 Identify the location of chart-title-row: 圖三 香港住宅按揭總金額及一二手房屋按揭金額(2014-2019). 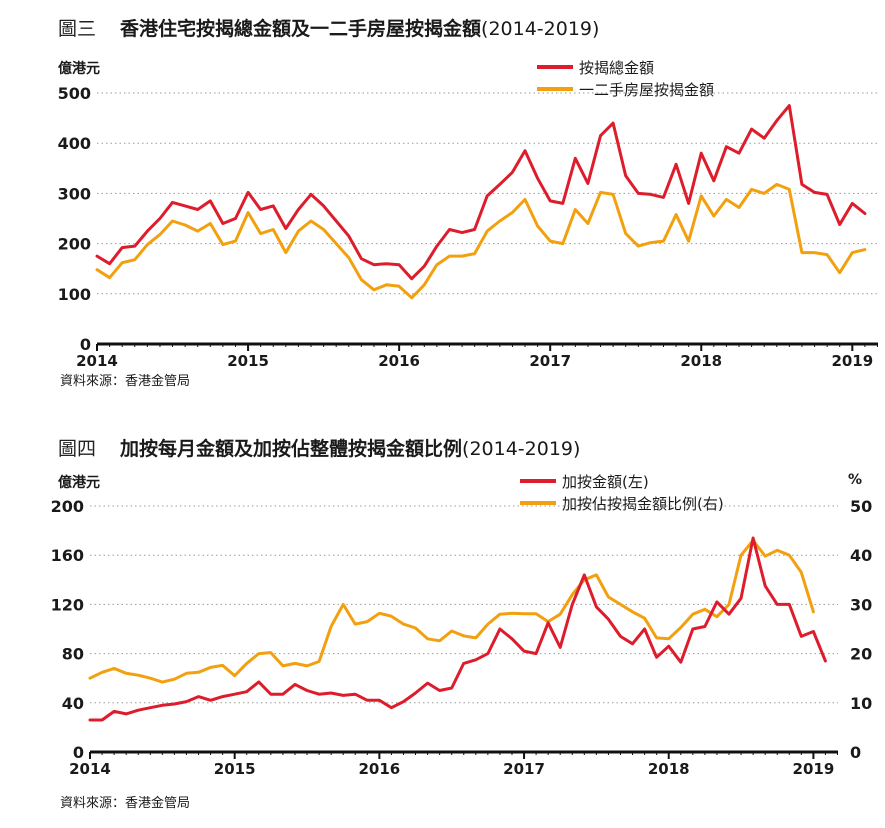
(328, 27).